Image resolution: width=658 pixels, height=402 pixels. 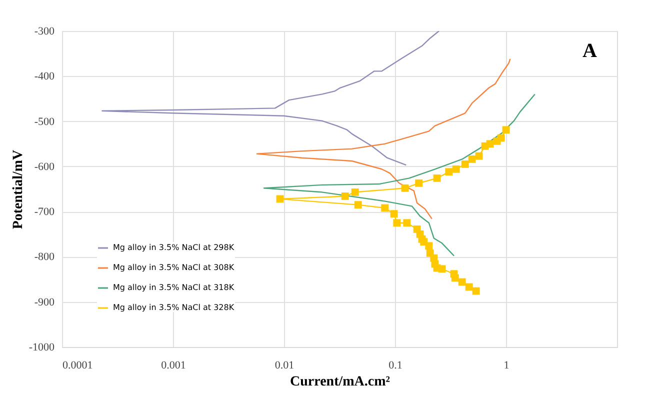 What do you see at coordinates (41, 348) in the screenshot?
I see `y-tick-label: -1000` at bounding box center [41, 348].